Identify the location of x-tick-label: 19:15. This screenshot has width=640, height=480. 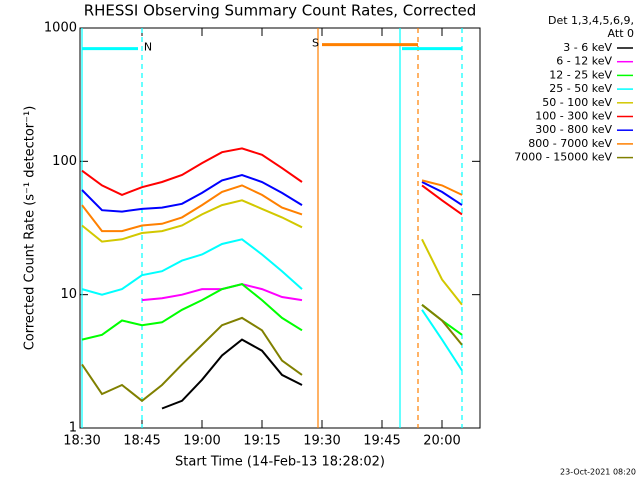
(261, 441).